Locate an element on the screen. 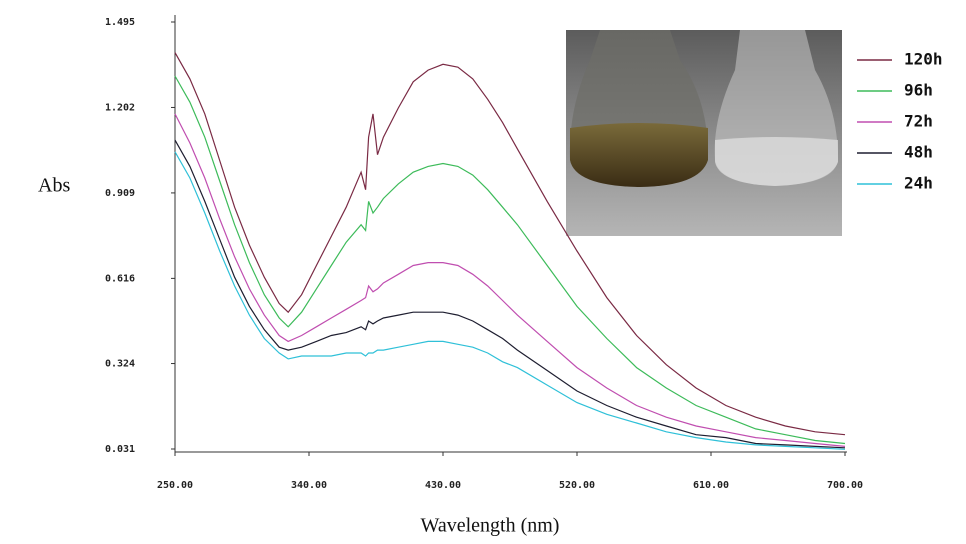 The image size is (966, 544). x-tick-label: 430.00 is located at coordinates (443, 485).